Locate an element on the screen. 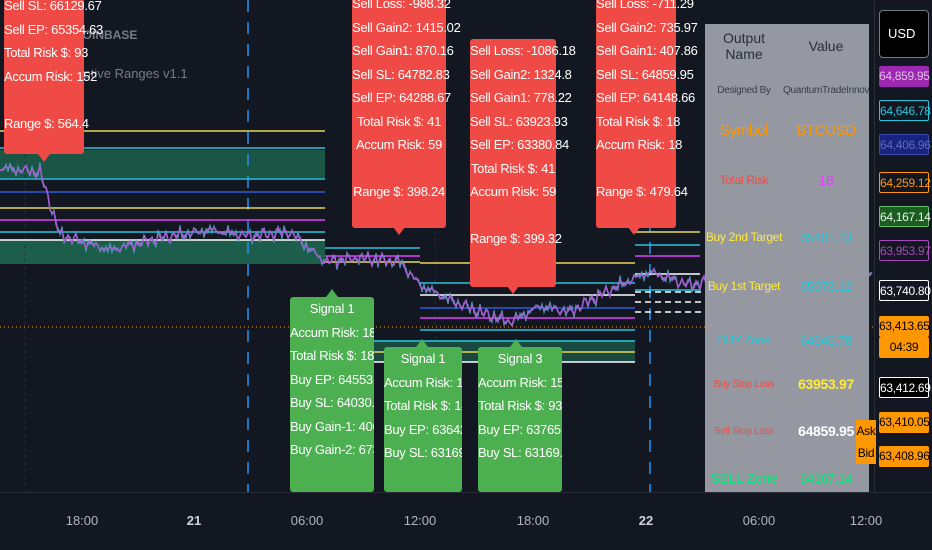 This screenshot has height=550, width=932. price-label: 63,412.69 is located at coordinates (905, 387).